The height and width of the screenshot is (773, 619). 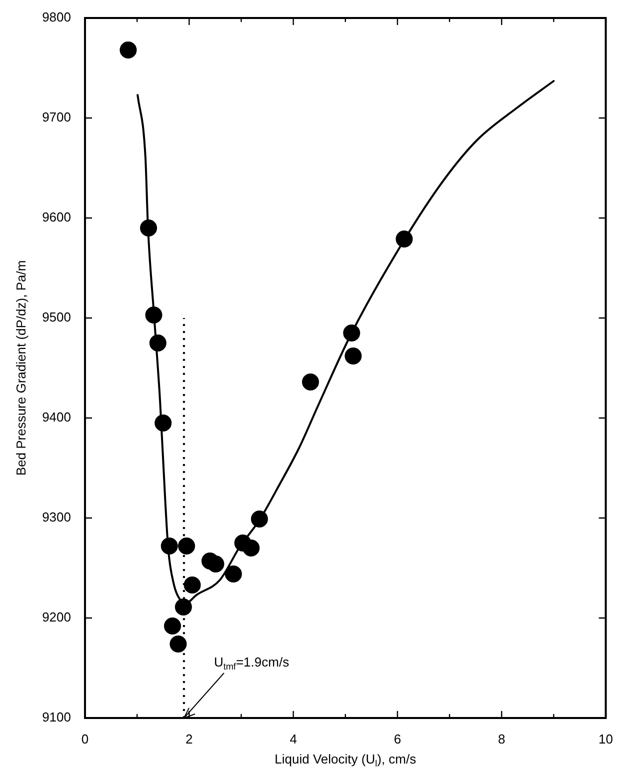 I want to click on x-tick-label: 0, so click(x=85, y=738).